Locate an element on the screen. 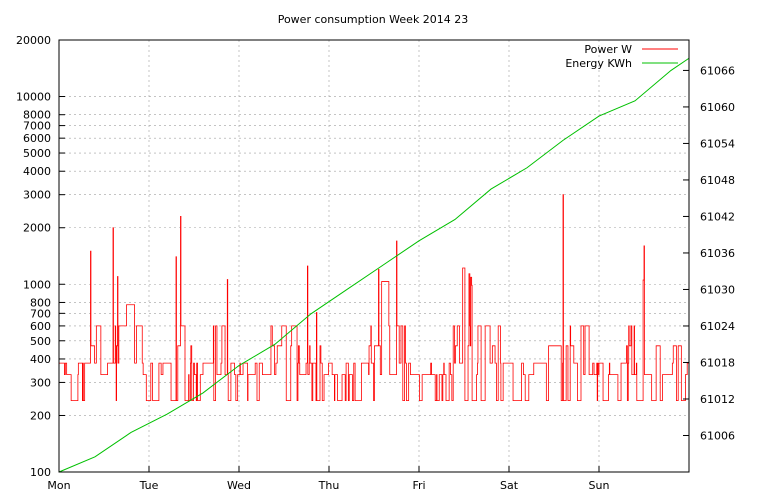 This screenshot has height=500, width=768. y-tick-label: 100 is located at coordinates (40, 472).